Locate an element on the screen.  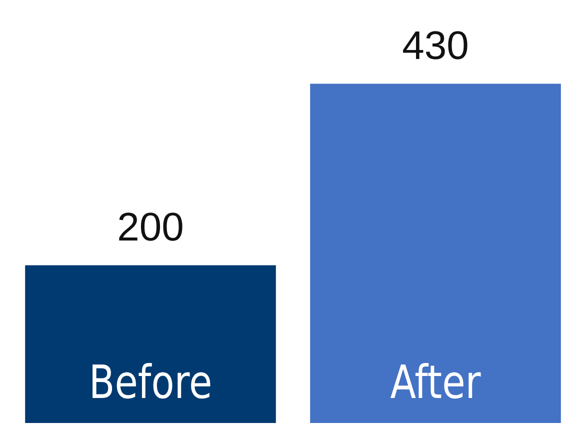
data-label: 430 is located at coordinates (435, 46).